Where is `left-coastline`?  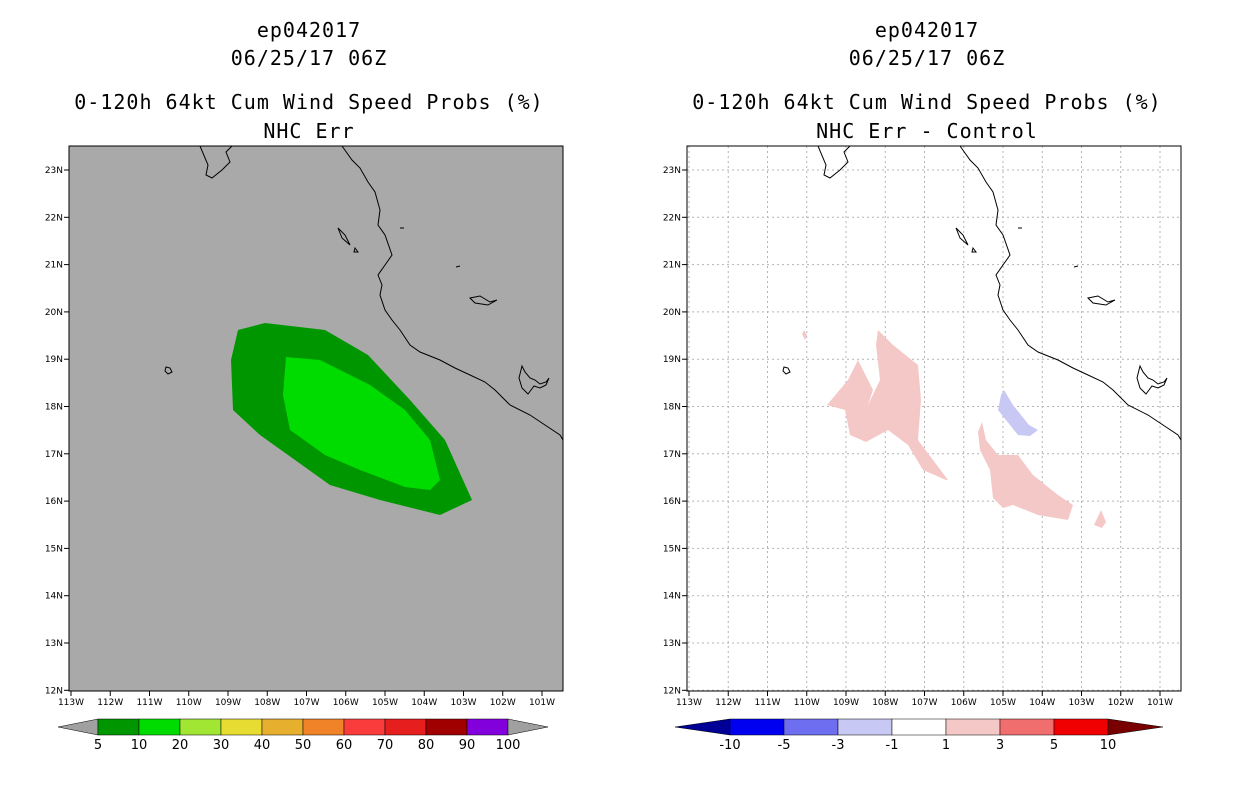 left-coastline is located at coordinates (364, 293).